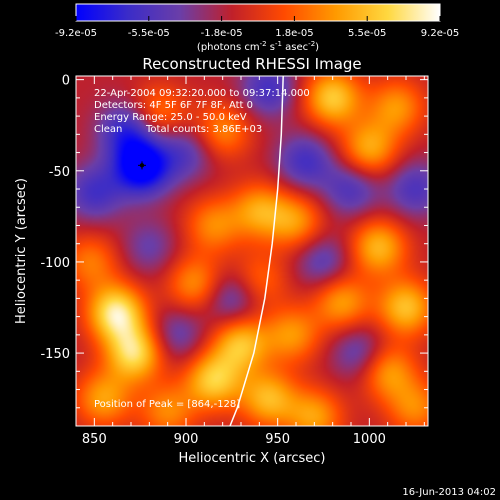 Image resolution: width=500 pixels, height=500 pixels. What do you see at coordinates (142, 165) in the screenshot?
I see `peak-marker` at bounding box center [142, 165].